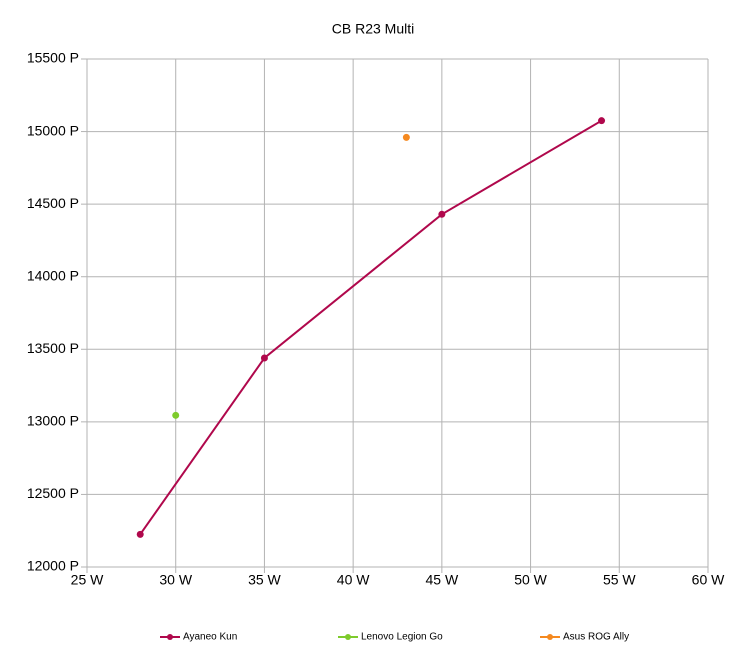  What do you see at coordinates (373, 29) in the screenshot?
I see `chart-title: CB R23 Multi` at bounding box center [373, 29].